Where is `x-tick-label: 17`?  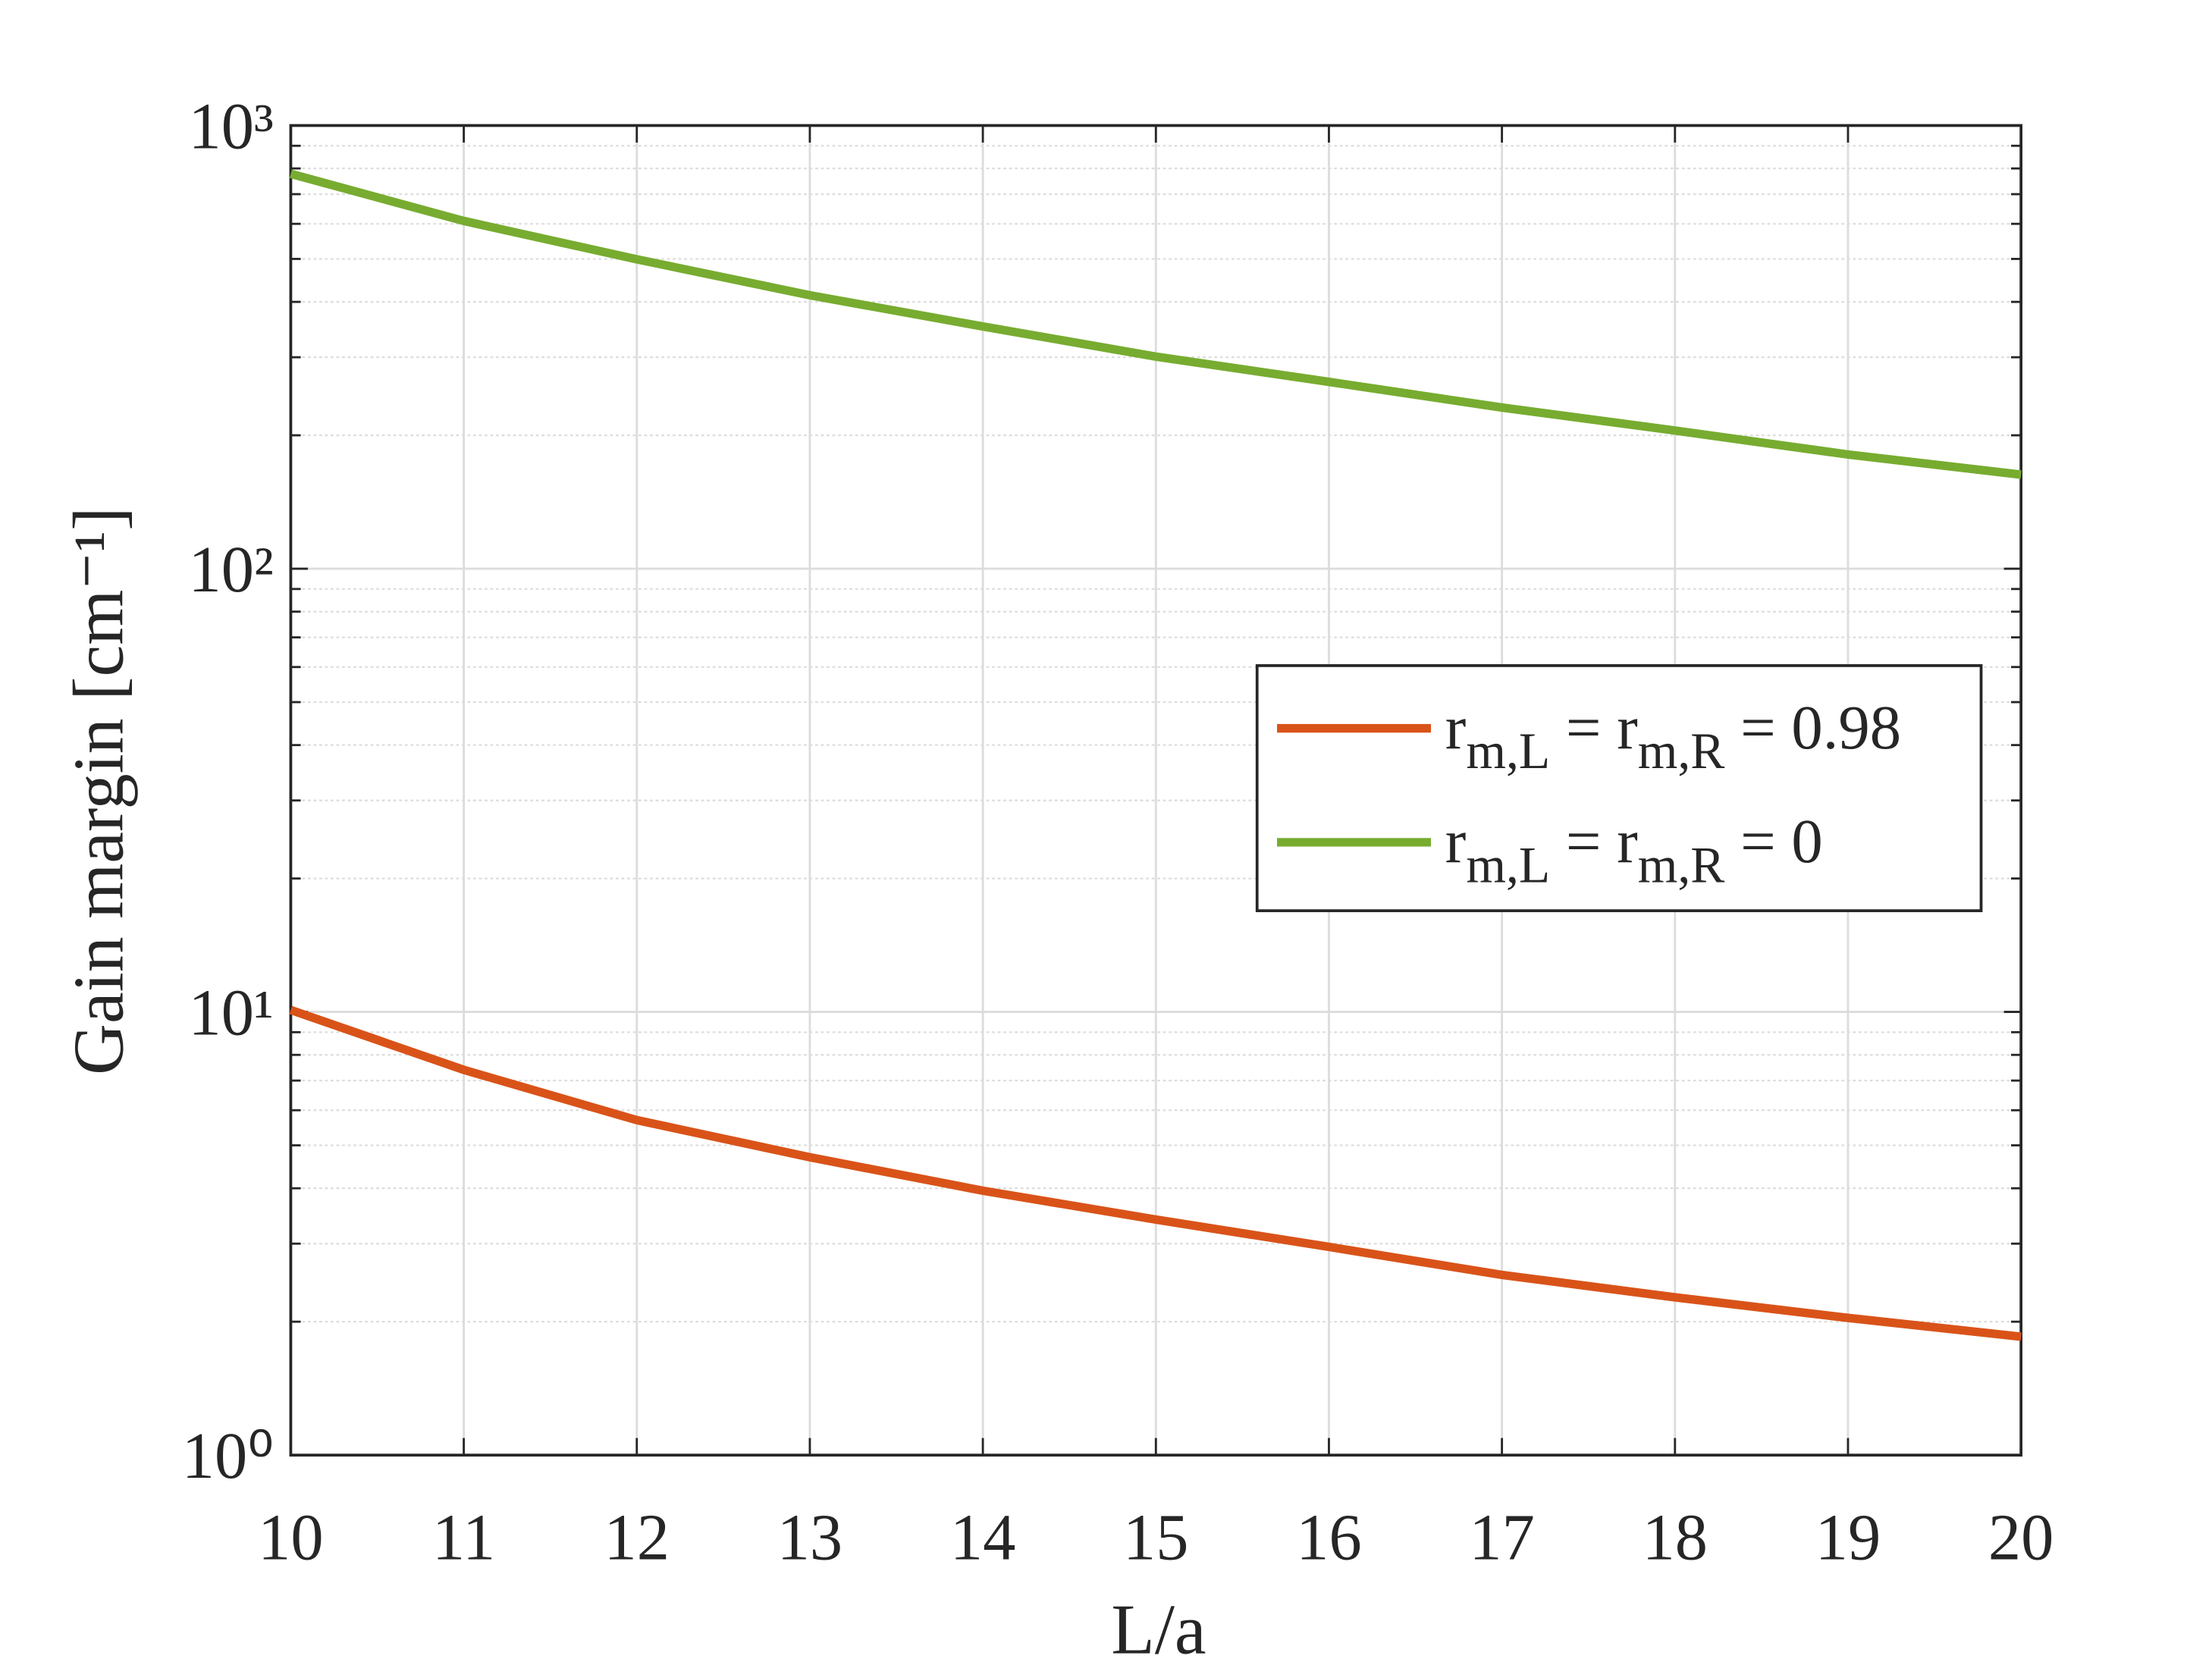 x-tick-label: 17 is located at coordinates (1502, 1537).